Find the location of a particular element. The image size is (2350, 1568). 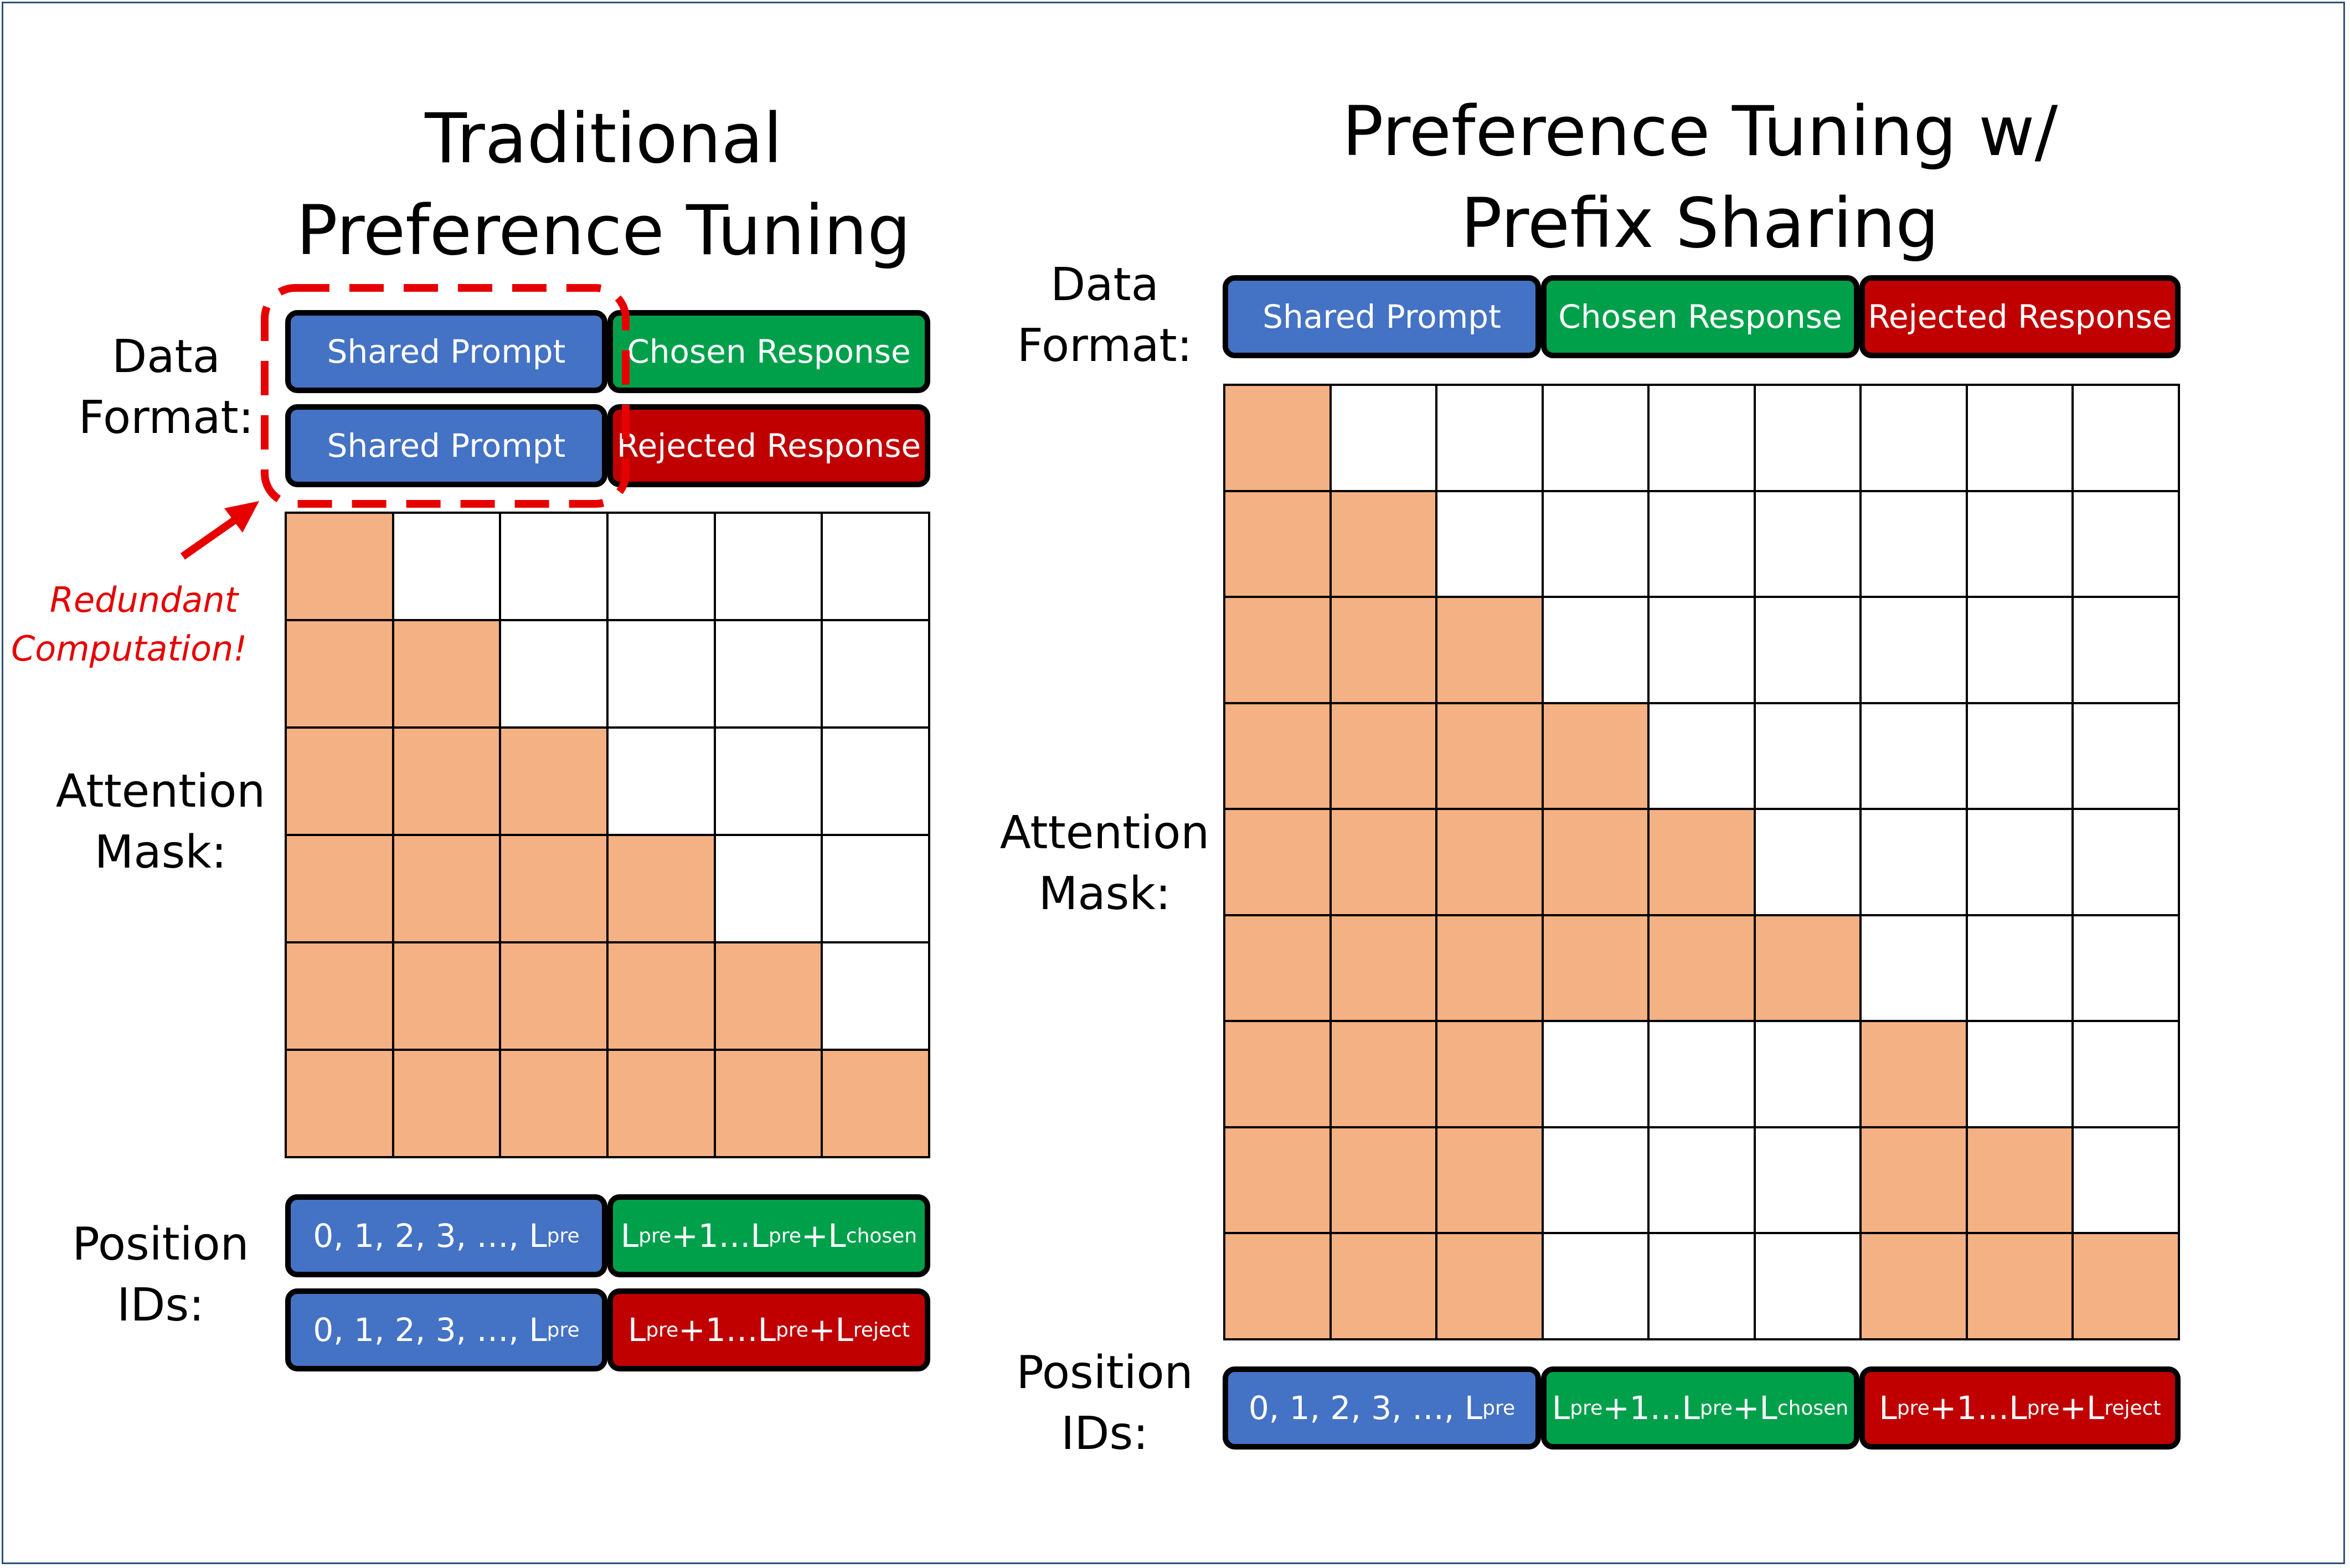

right-mask-cell-r3-c5 is located at coordinates (1809, 757).